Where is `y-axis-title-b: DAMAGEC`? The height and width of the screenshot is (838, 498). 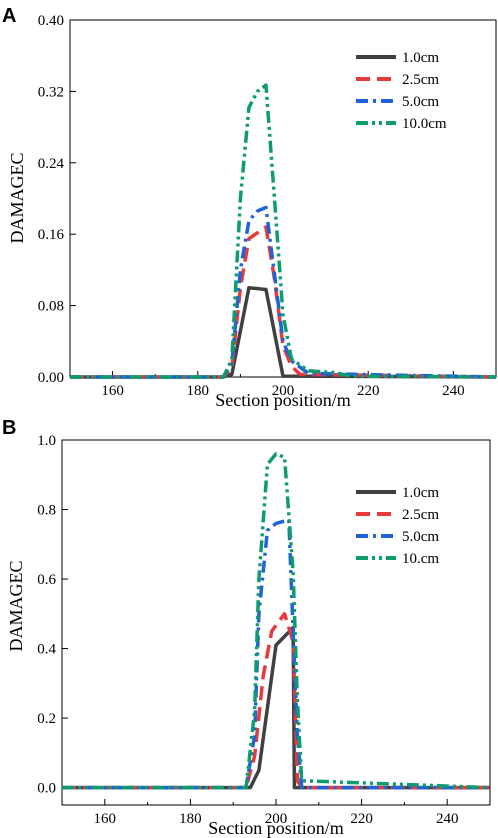 y-axis-title-b: DAMAGEC is located at coordinates (16, 605).